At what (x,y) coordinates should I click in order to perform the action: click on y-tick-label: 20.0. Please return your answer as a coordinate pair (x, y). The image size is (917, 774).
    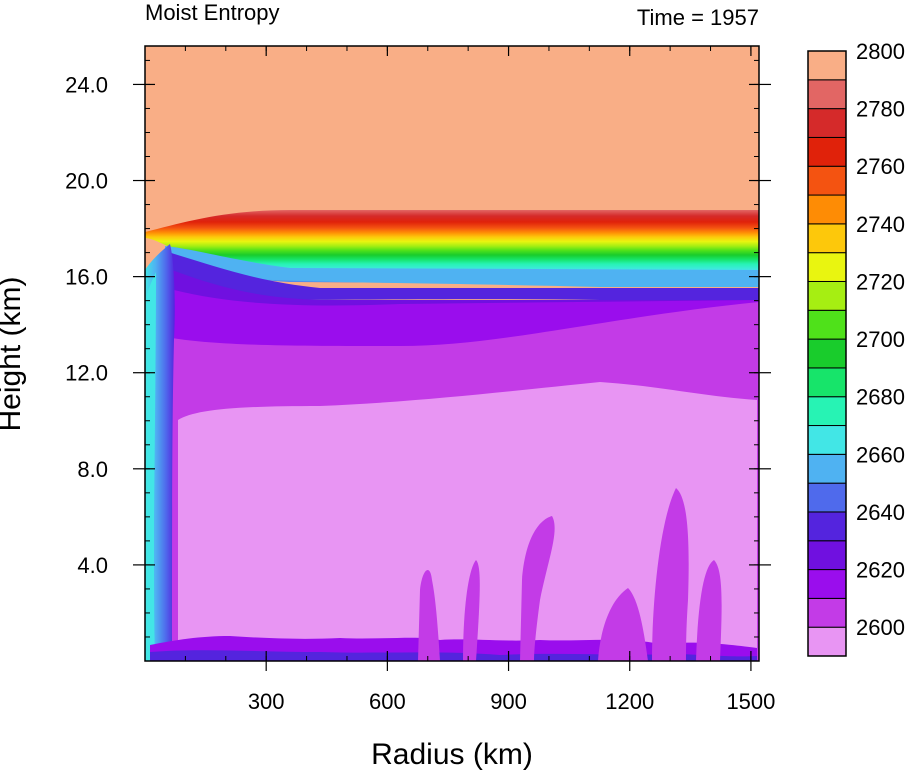
    Looking at the image, I should click on (86, 181).